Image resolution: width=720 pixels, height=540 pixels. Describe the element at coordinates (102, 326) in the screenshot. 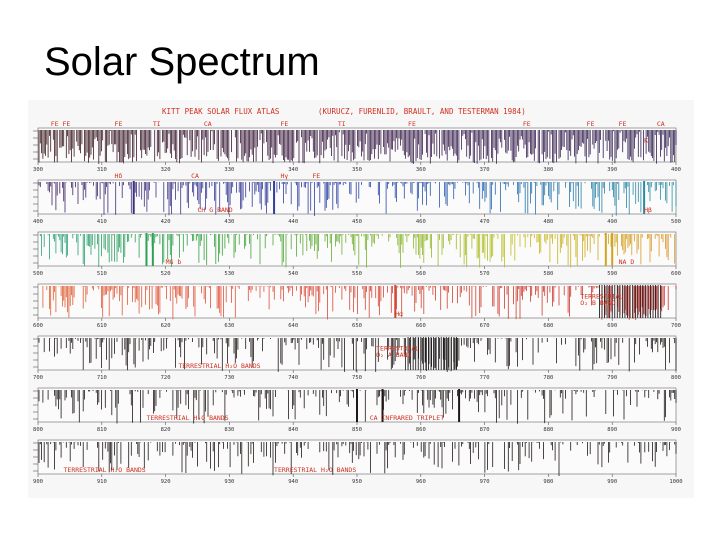

I see `tick-label: 610` at that location.